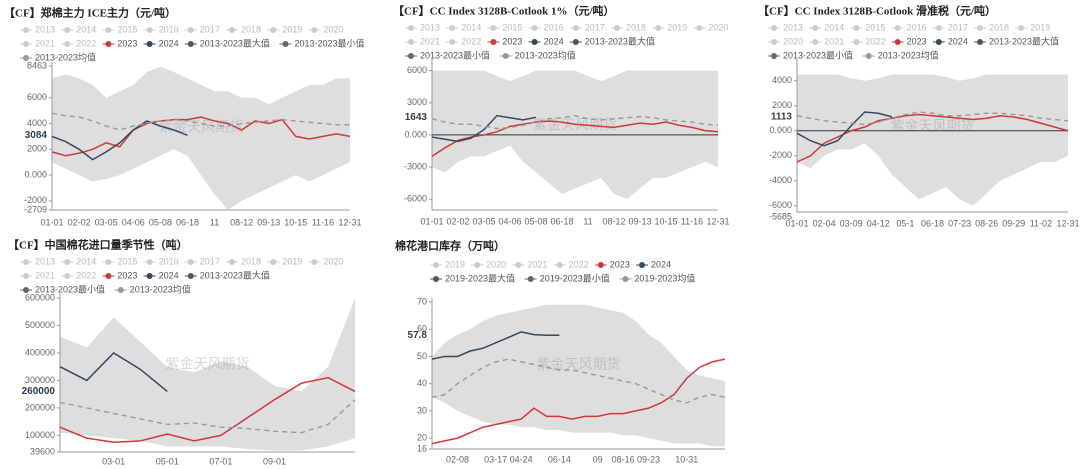 This screenshot has width=1080, height=469. I want to click on x-tick-label: 08-16, so click(623, 459).